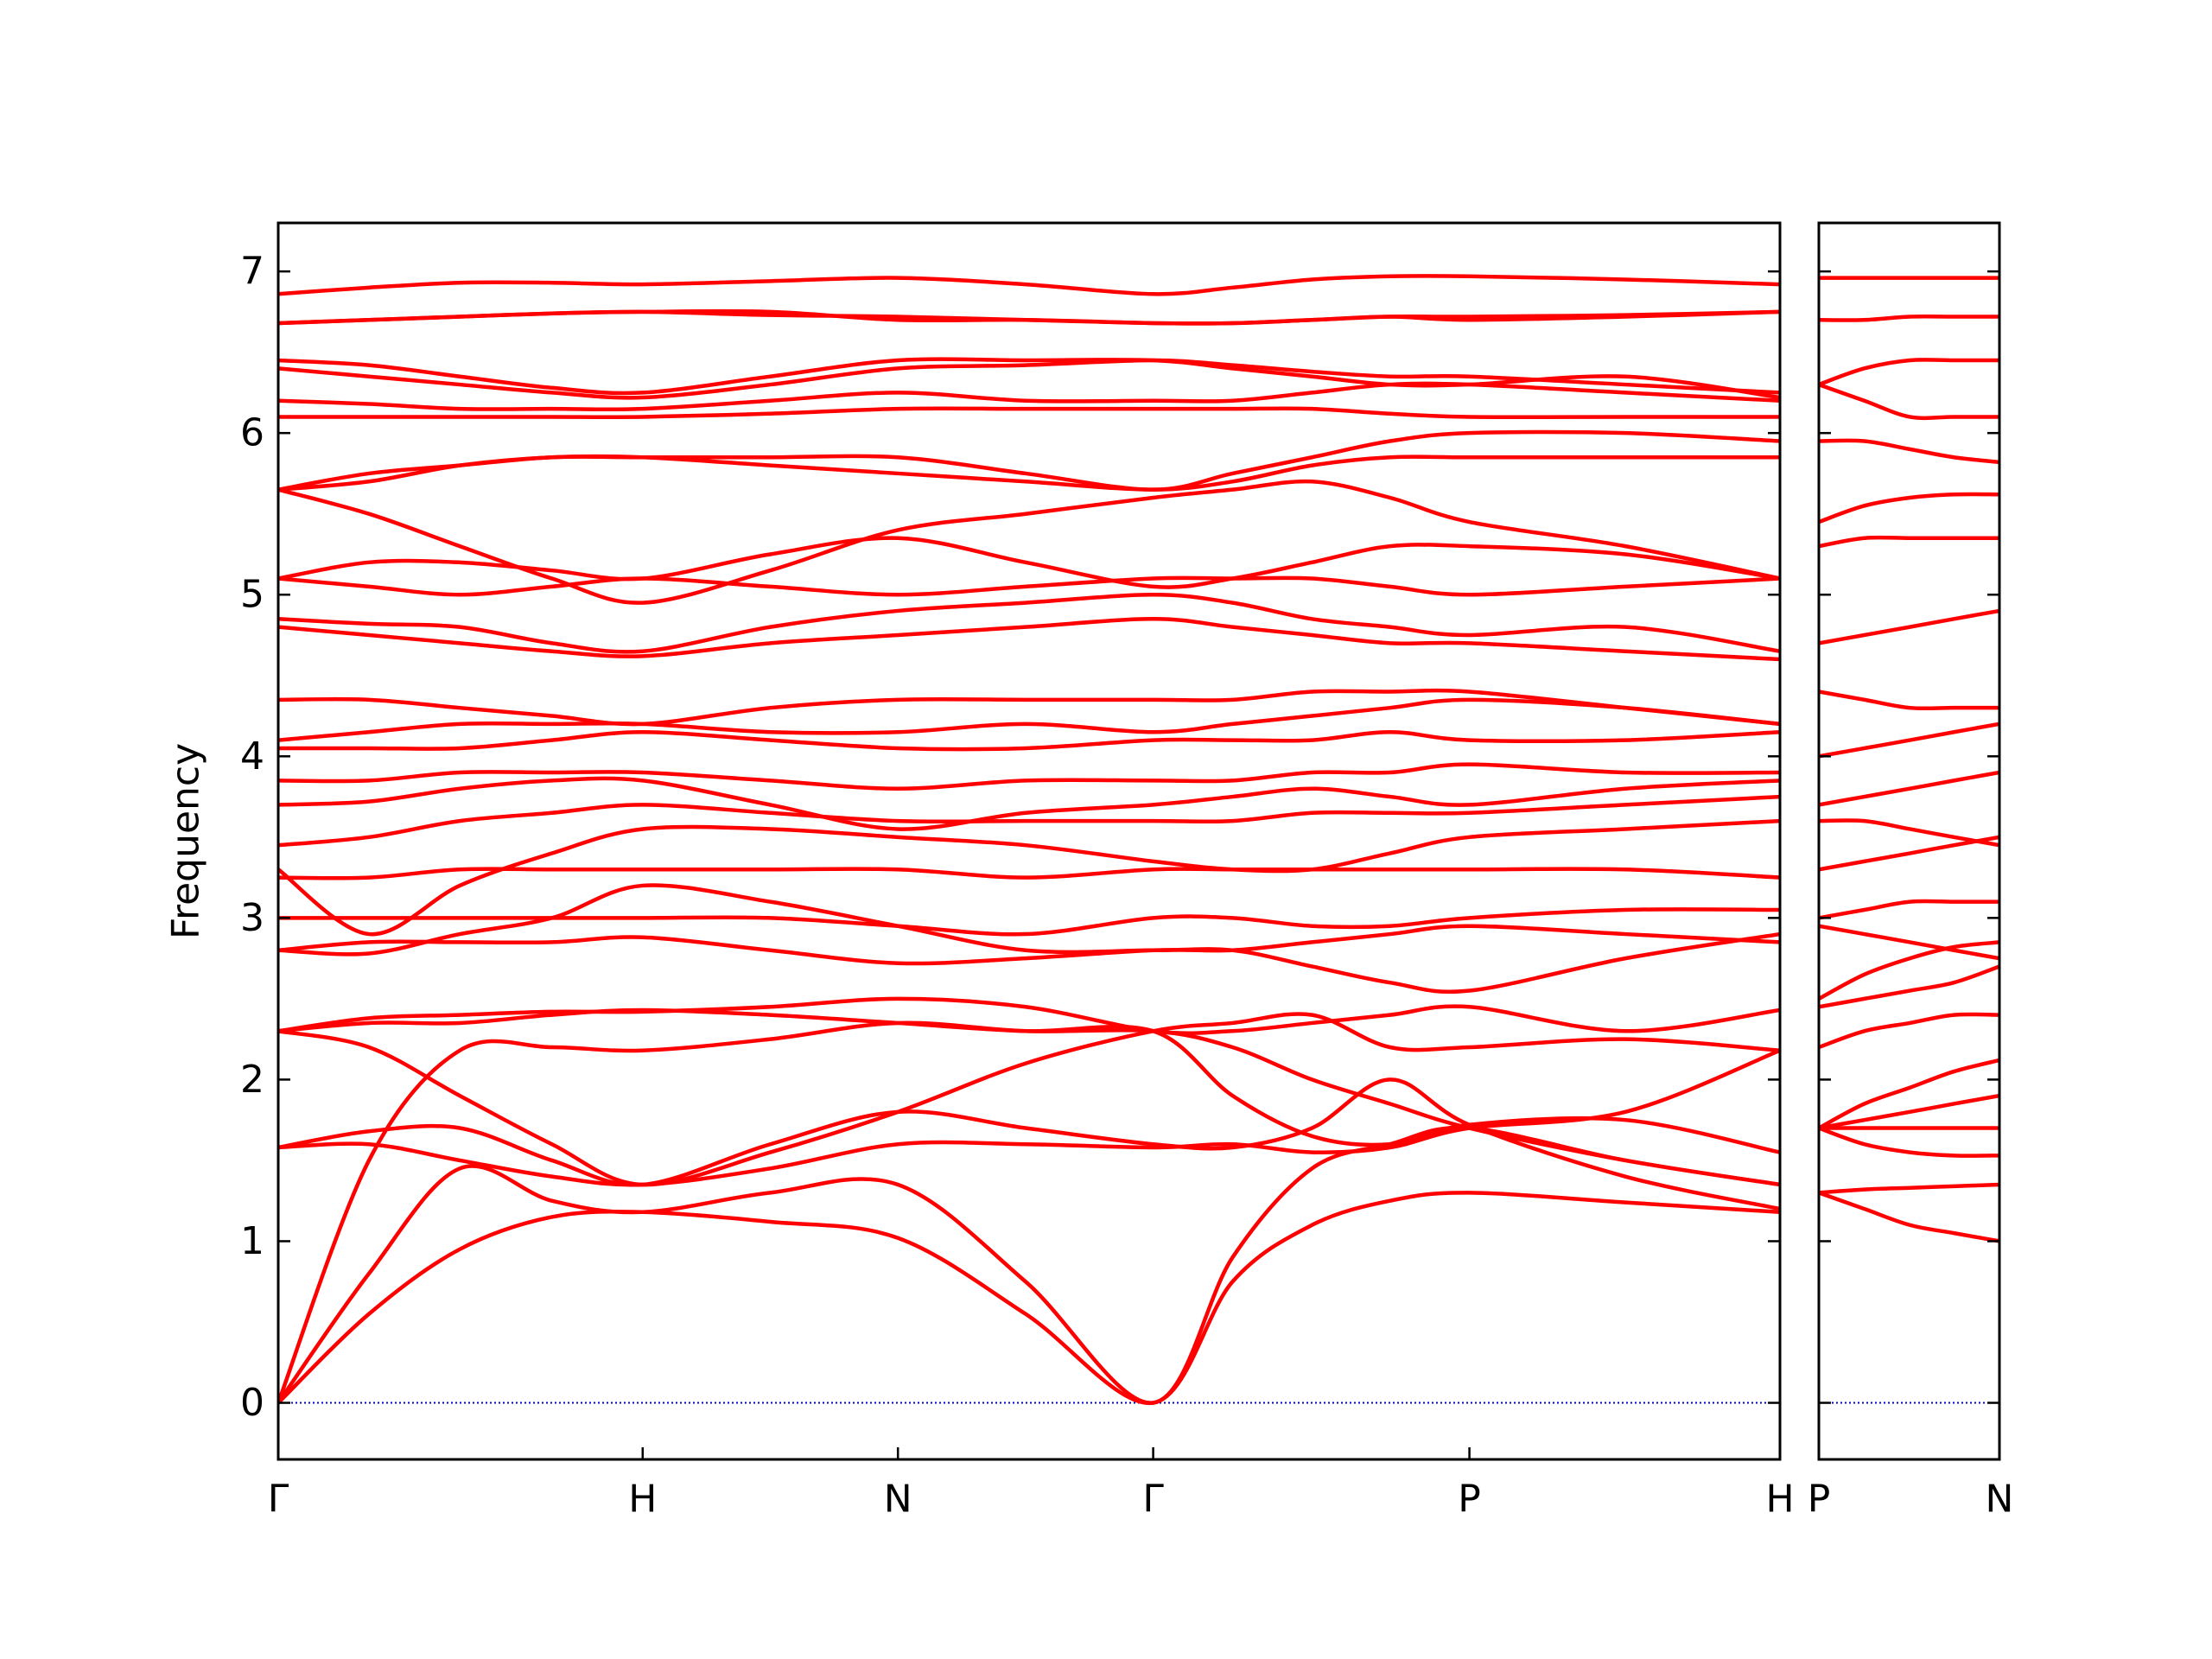  What do you see at coordinates (252, 595) in the screenshot?
I see `y-tick-label: 5` at bounding box center [252, 595].